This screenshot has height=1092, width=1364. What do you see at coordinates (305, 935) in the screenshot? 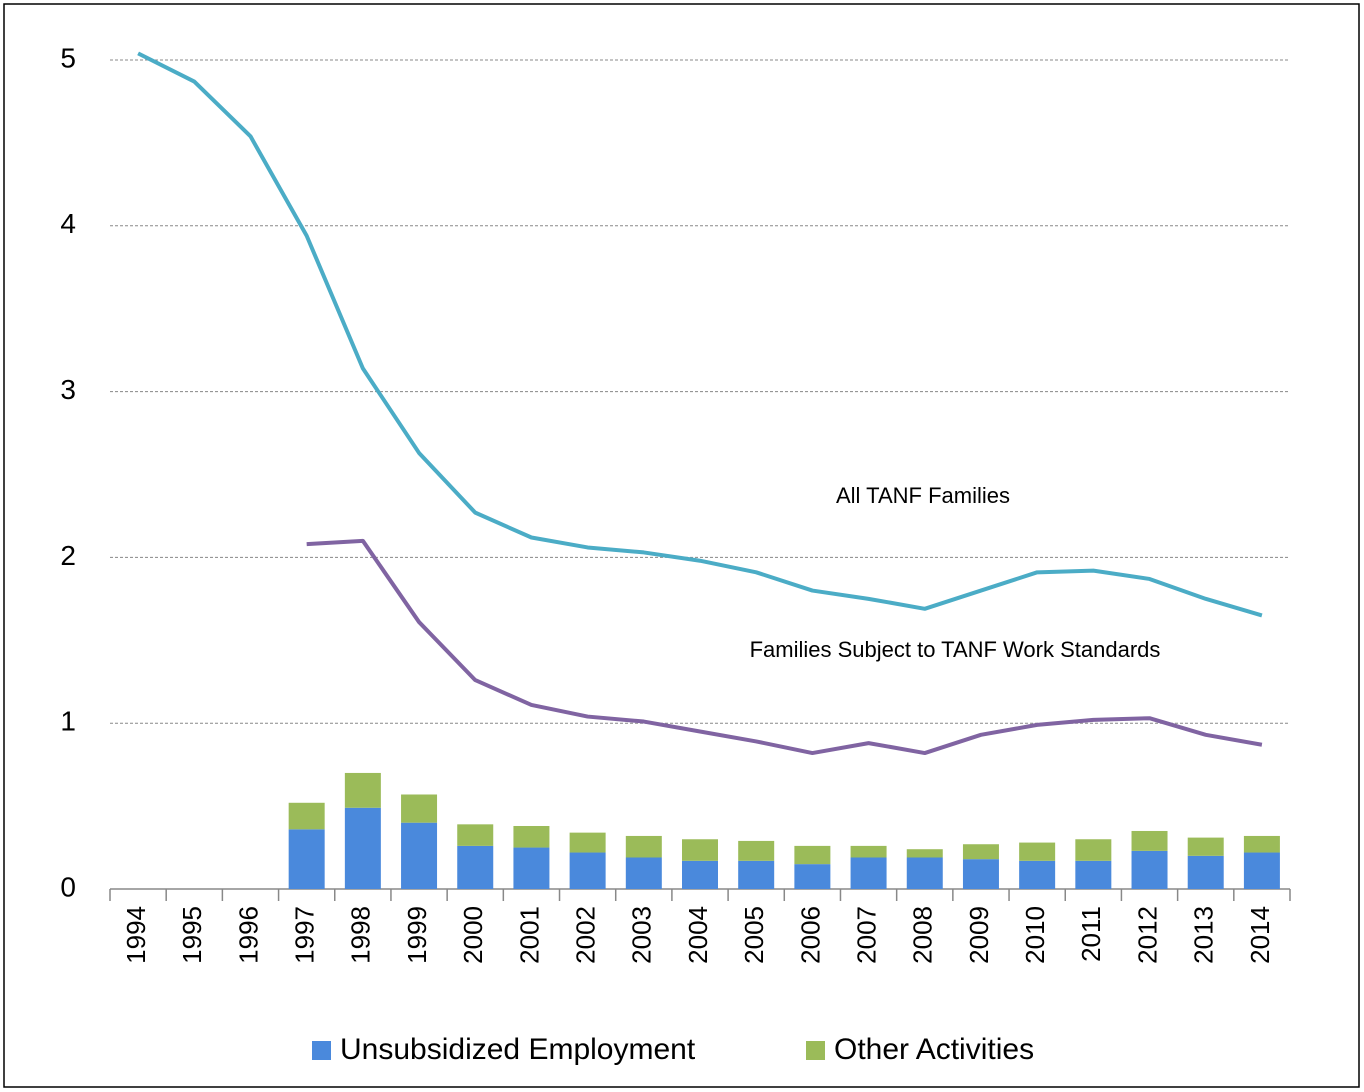
I see `x-tick-label: 1997` at bounding box center [305, 935].